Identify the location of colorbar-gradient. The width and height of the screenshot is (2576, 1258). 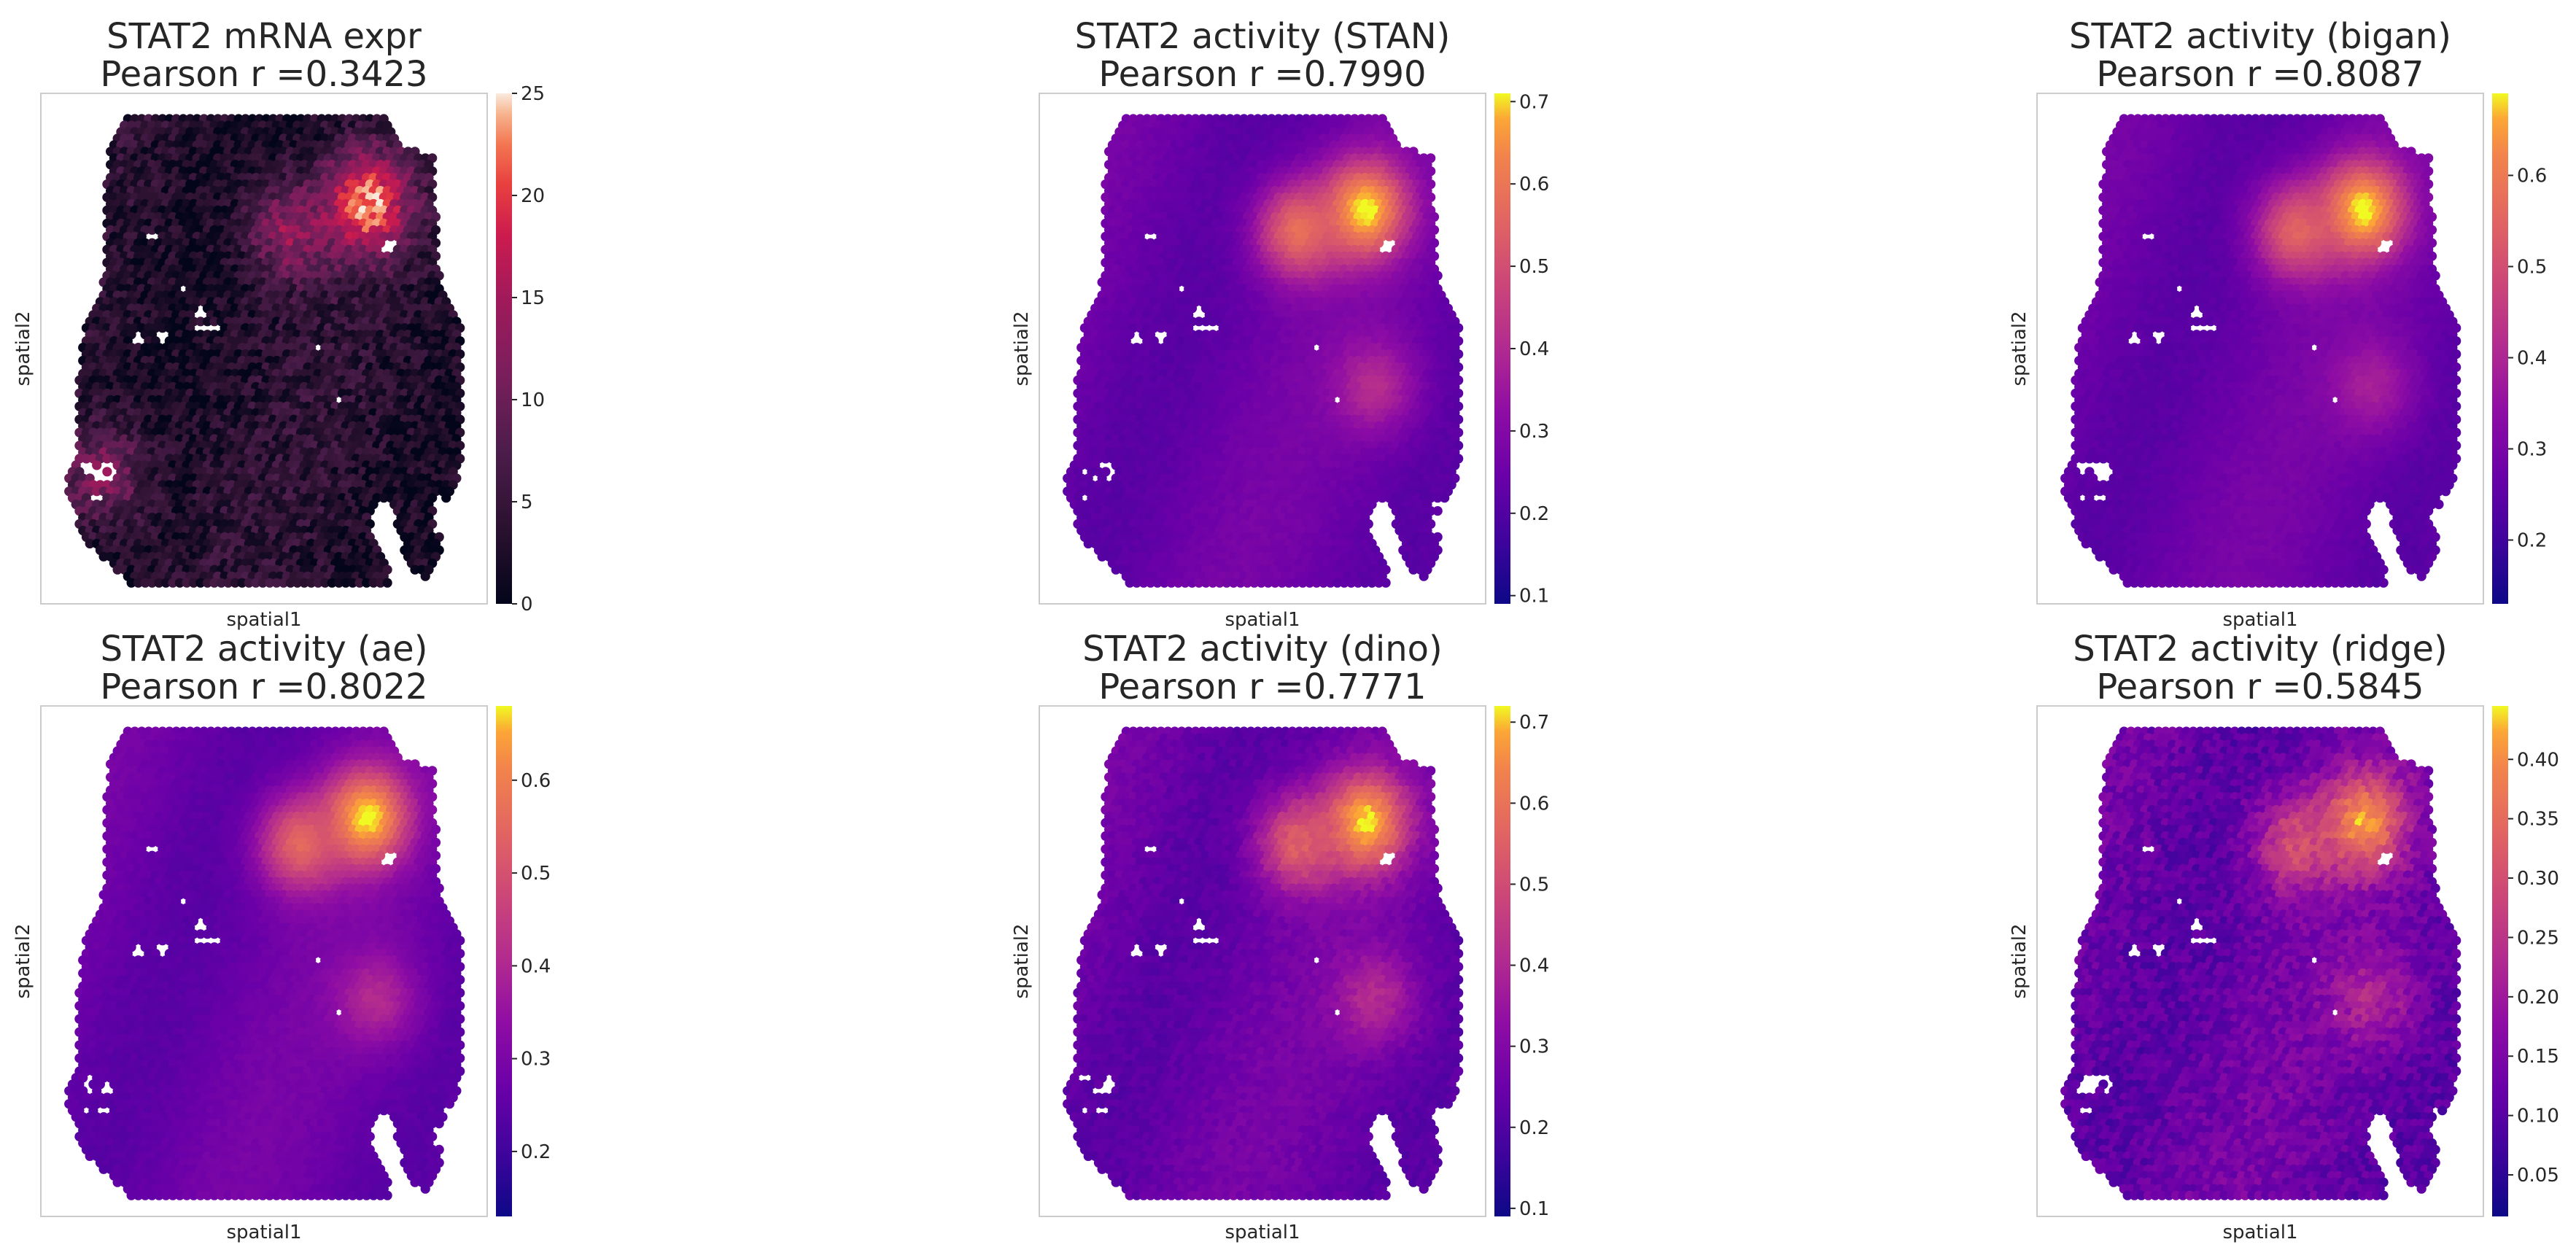
(504, 349).